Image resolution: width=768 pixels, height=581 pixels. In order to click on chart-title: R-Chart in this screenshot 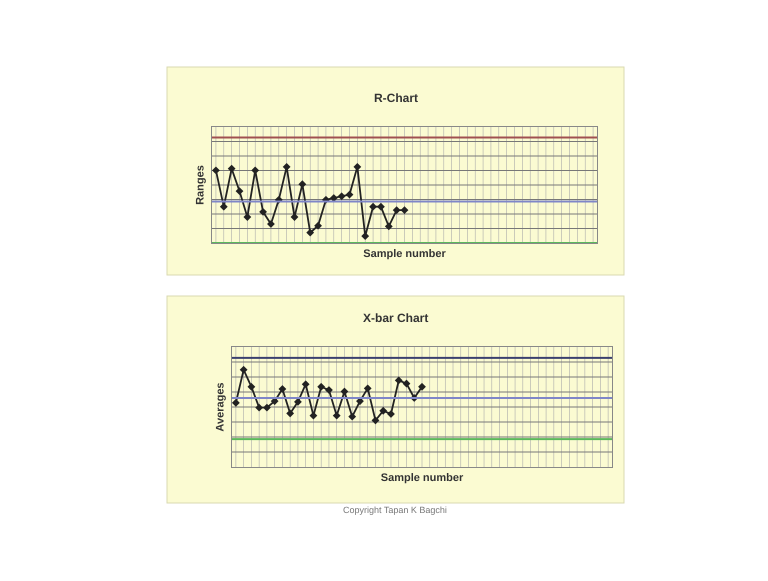, I will do `click(396, 98)`.